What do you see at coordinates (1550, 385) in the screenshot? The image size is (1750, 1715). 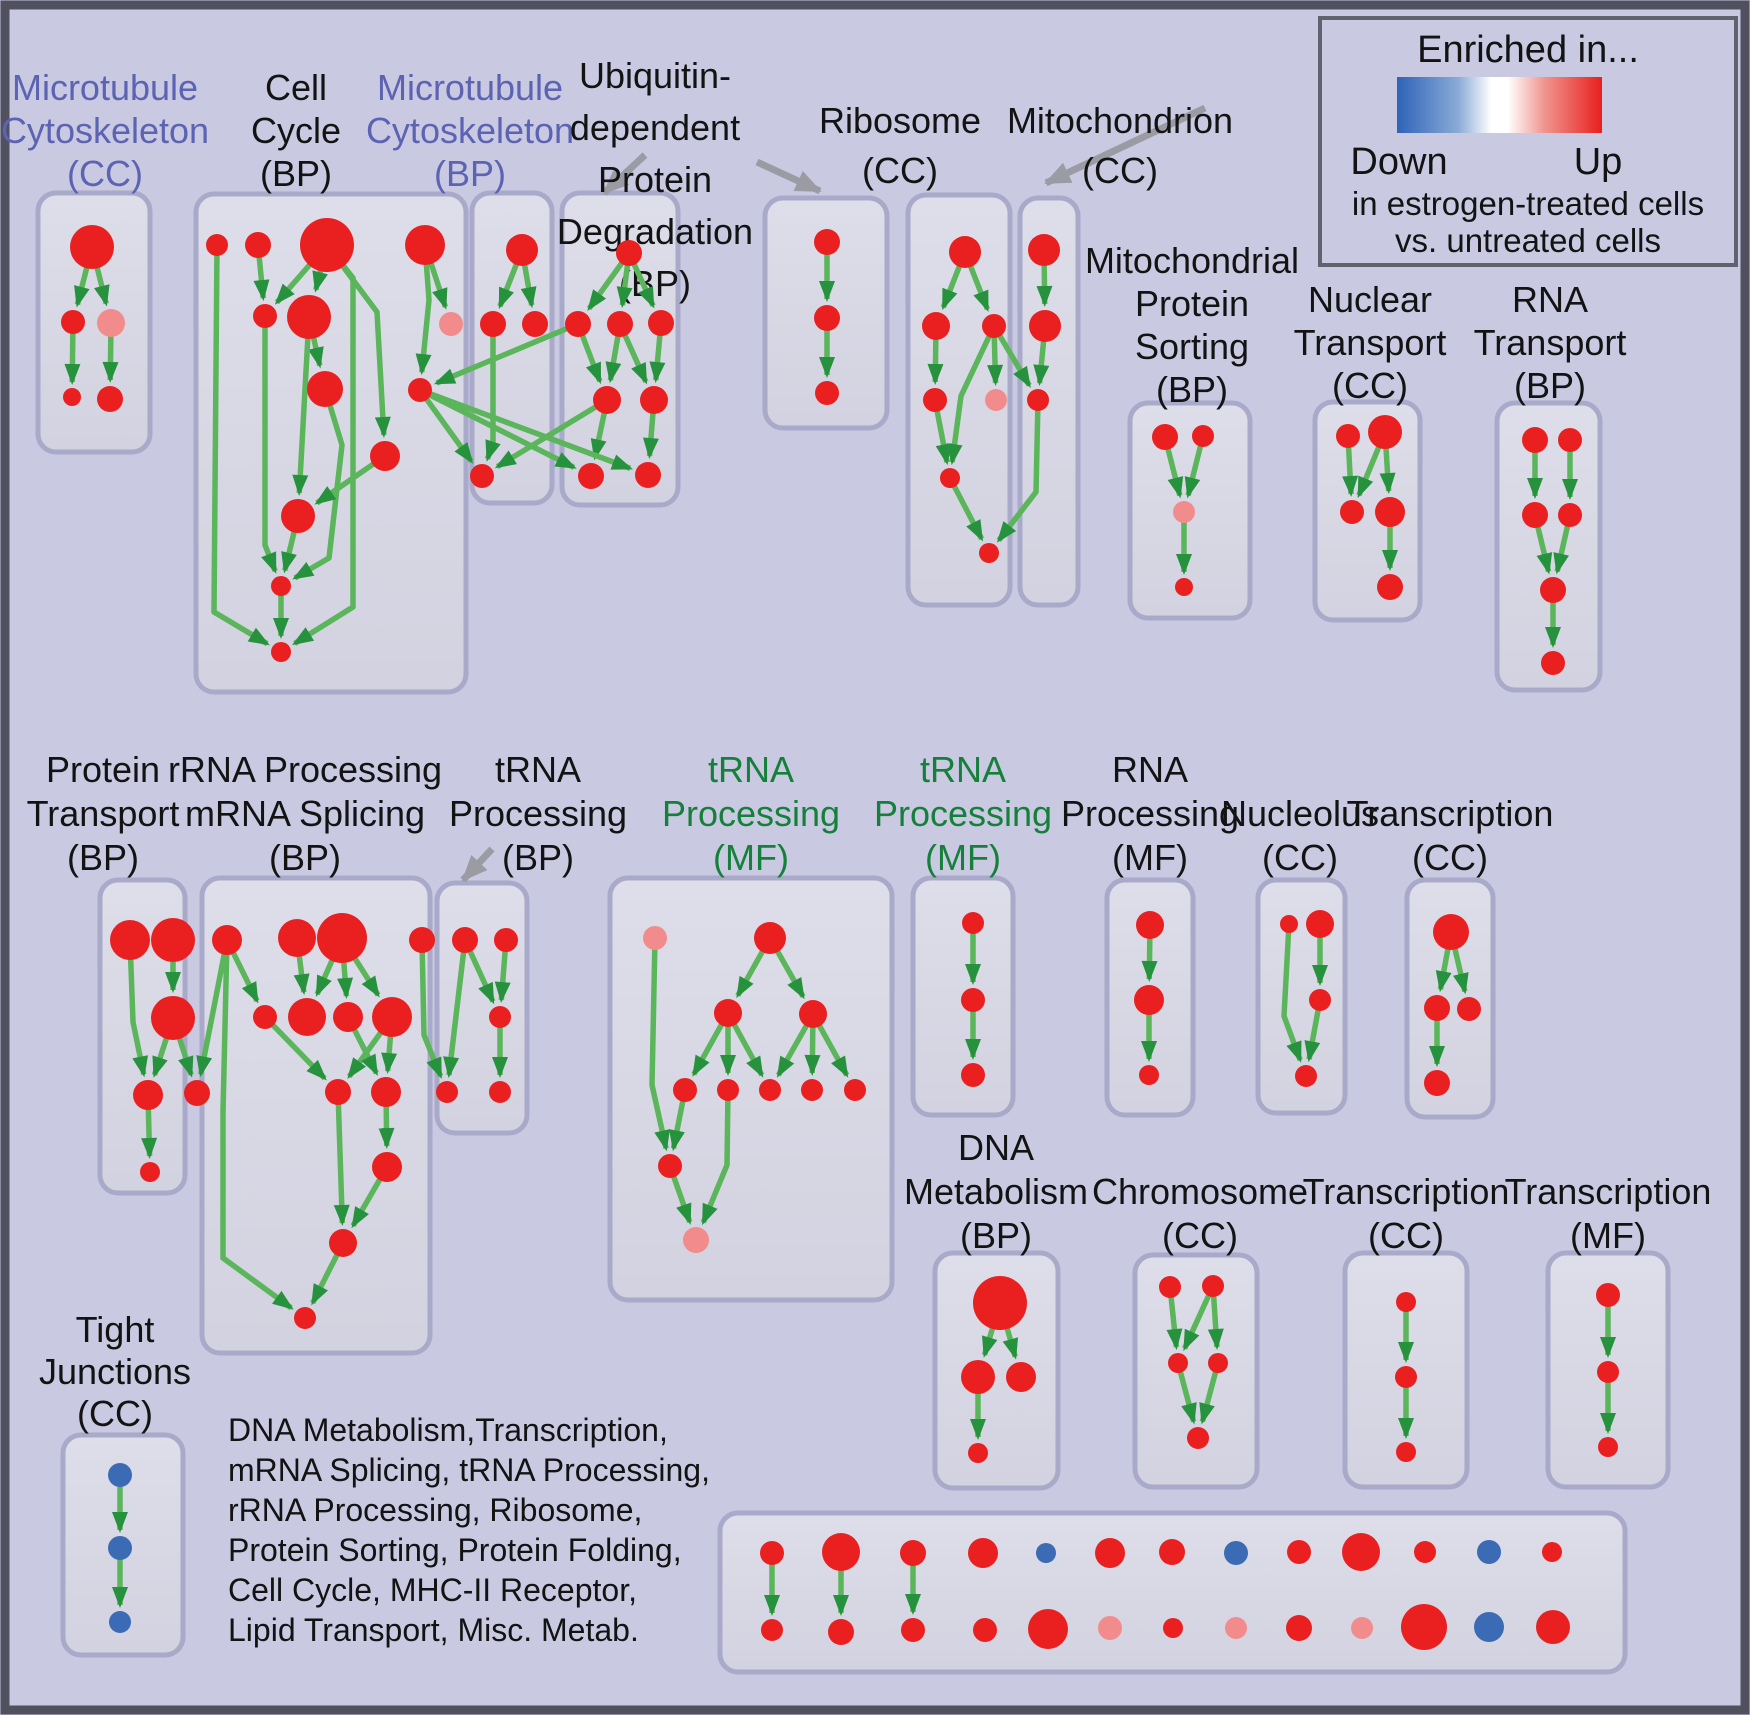 I see `label-rna-transport-bp-line-2: (BP)` at bounding box center [1550, 385].